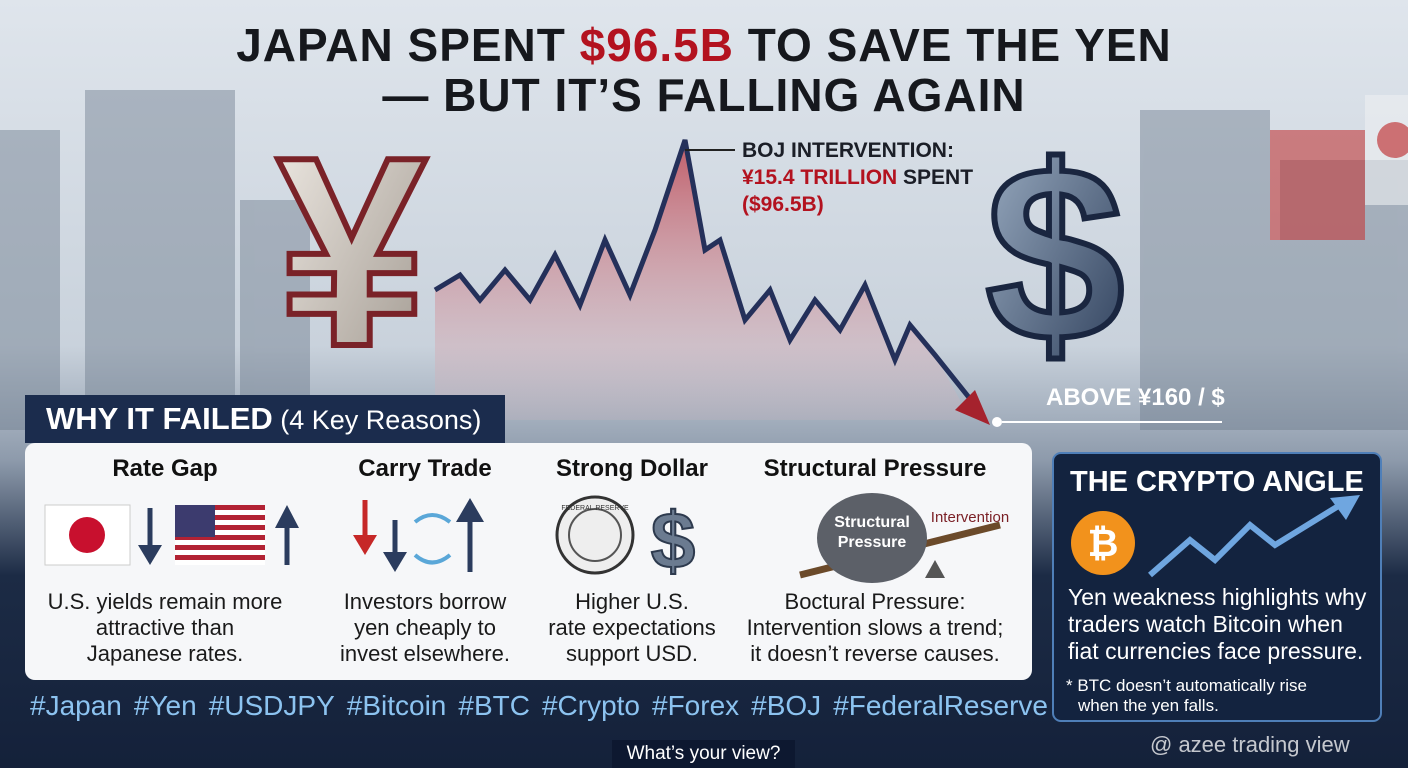 The width and height of the screenshot is (1408, 768). Describe the element at coordinates (494, 705) in the screenshot. I see `hashtag: #BTC` at that location.